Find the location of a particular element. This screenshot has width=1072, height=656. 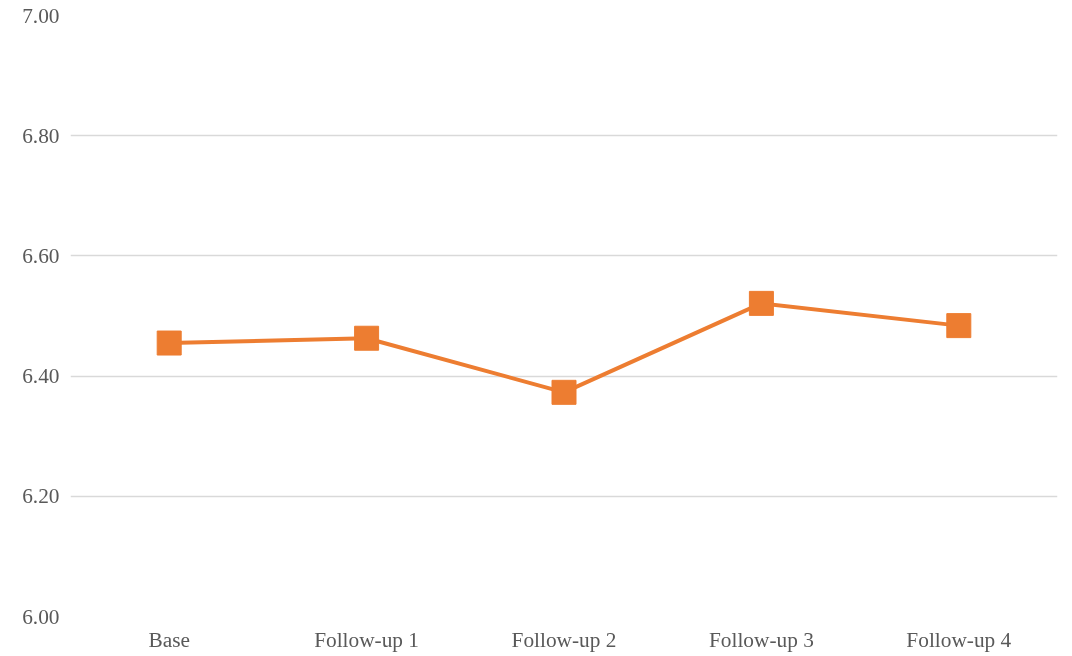

y-tick-label: 7.00 is located at coordinates (41, 15).